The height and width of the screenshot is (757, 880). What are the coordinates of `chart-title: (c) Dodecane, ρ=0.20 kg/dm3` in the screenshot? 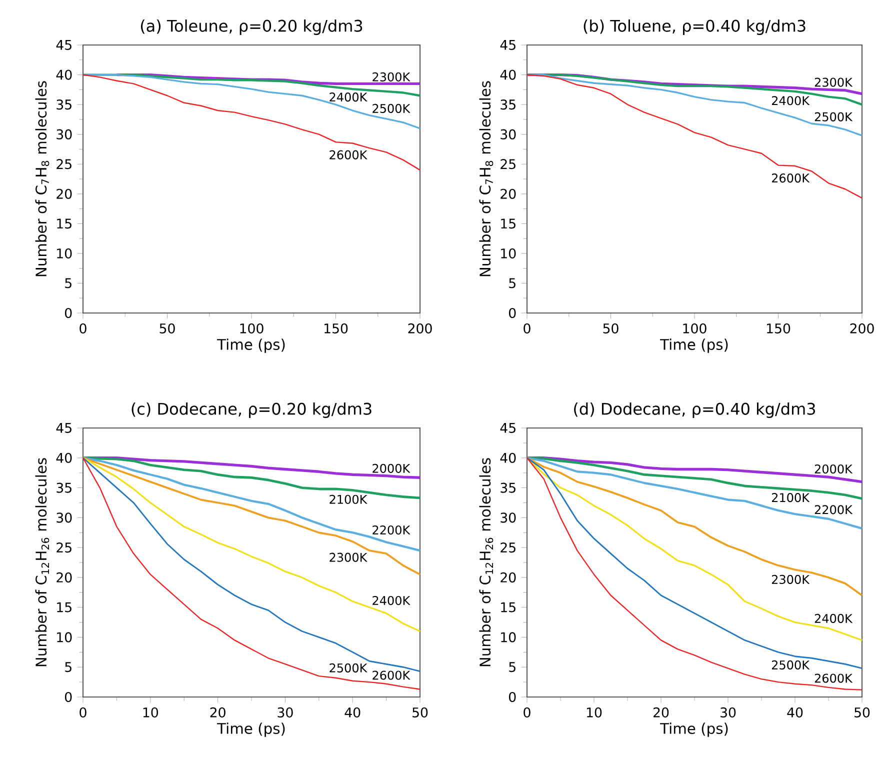 It's located at (252, 410).